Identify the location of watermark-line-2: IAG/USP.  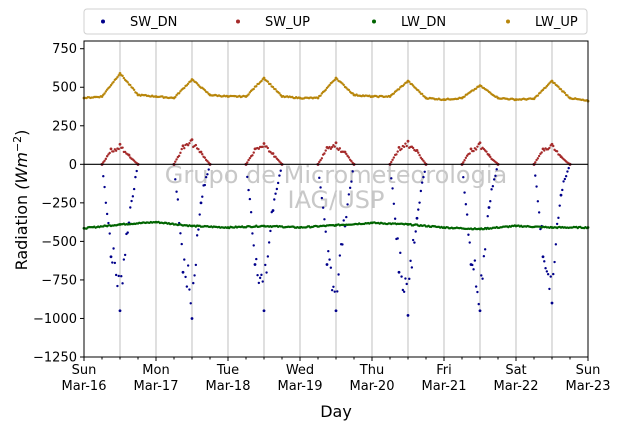
(335, 200).